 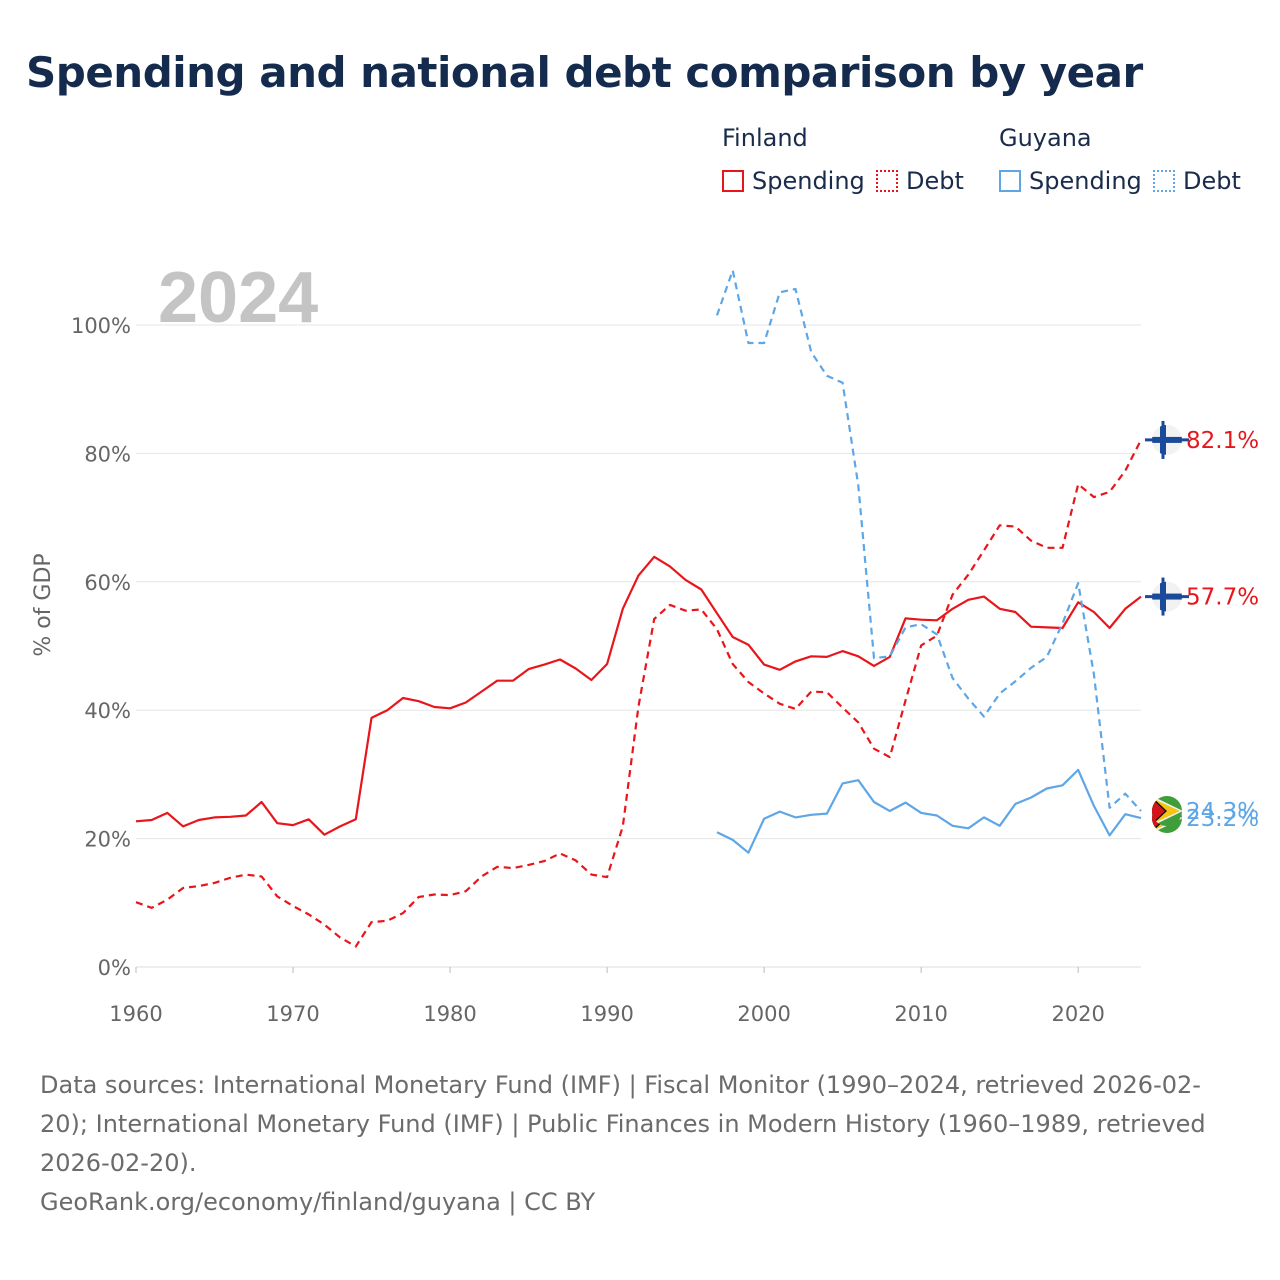 What do you see at coordinates (449, 1014) in the screenshot?
I see `x-tick-label: 1980` at bounding box center [449, 1014].